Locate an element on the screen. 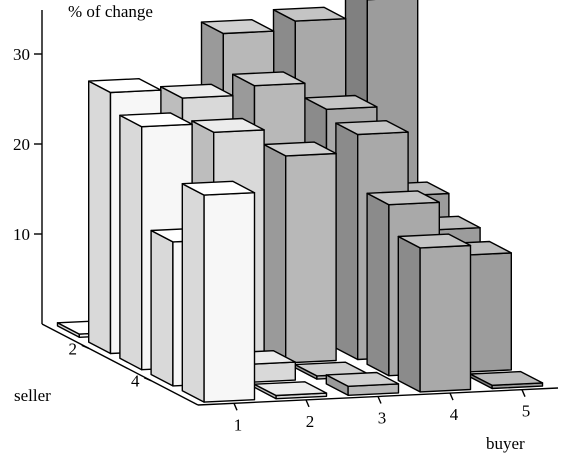  seller-tick-label: 4 is located at coordinates (135, 381).